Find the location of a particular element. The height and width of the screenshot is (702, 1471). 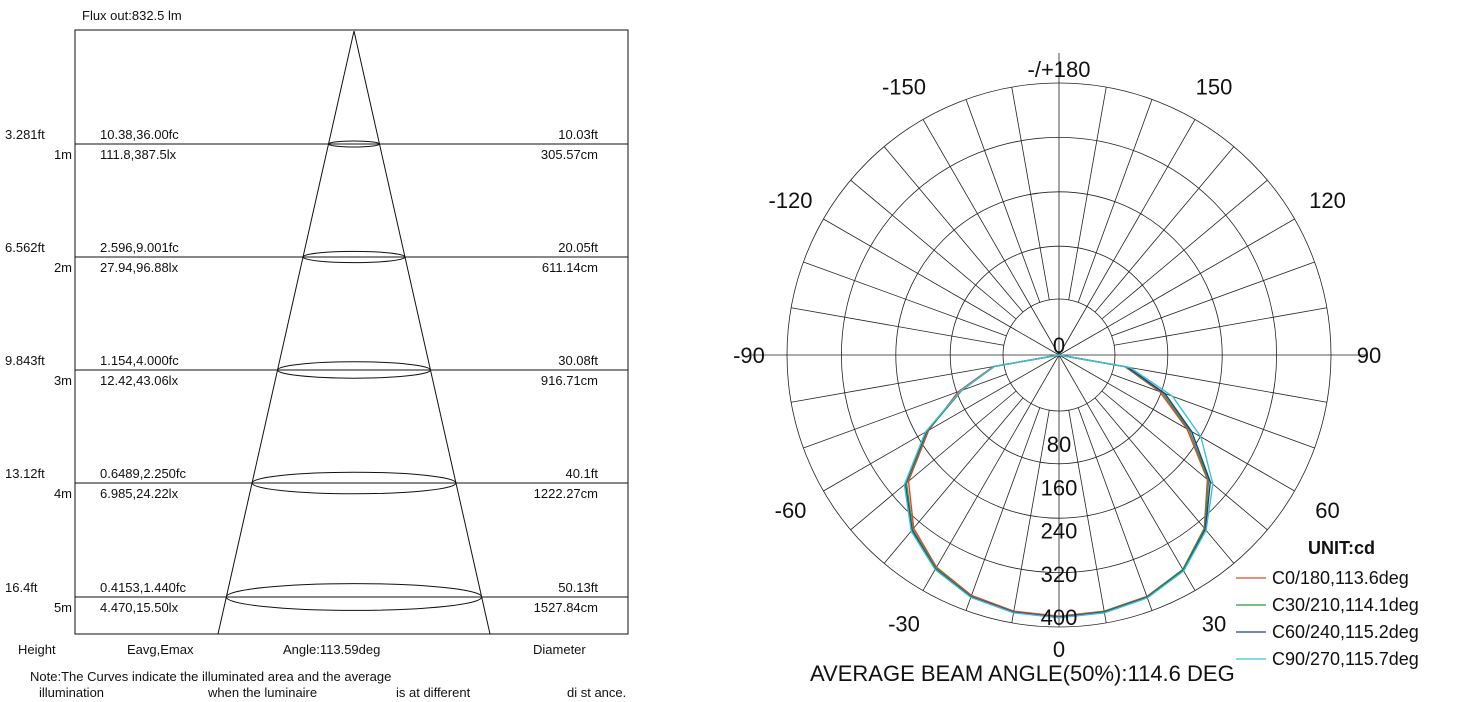

legend-entry: C30/210,114.1deg is located at coordinates (1345, 605).